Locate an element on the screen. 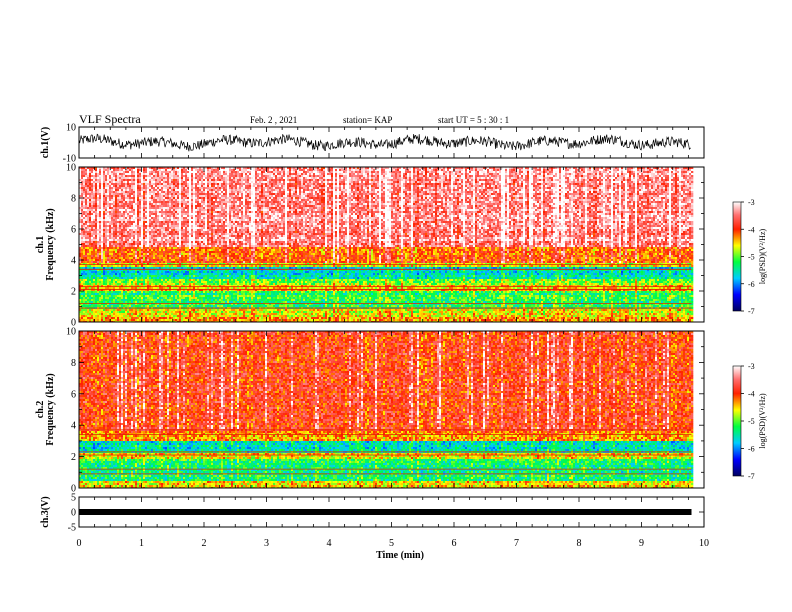 This screenshot has width=792, height=612. ch1-colorbar: -3 -4 -5 -6 -7 log(PSD)(V²/Hz) is located at coordinates (749, 257).